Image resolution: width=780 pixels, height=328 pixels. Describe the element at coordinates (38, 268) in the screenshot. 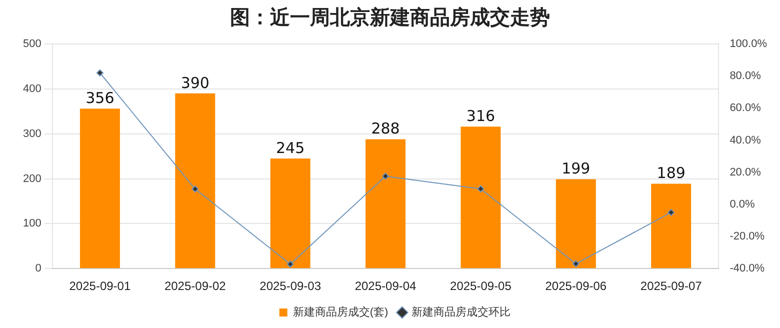

I see `y-tick-label: 0` at that location.